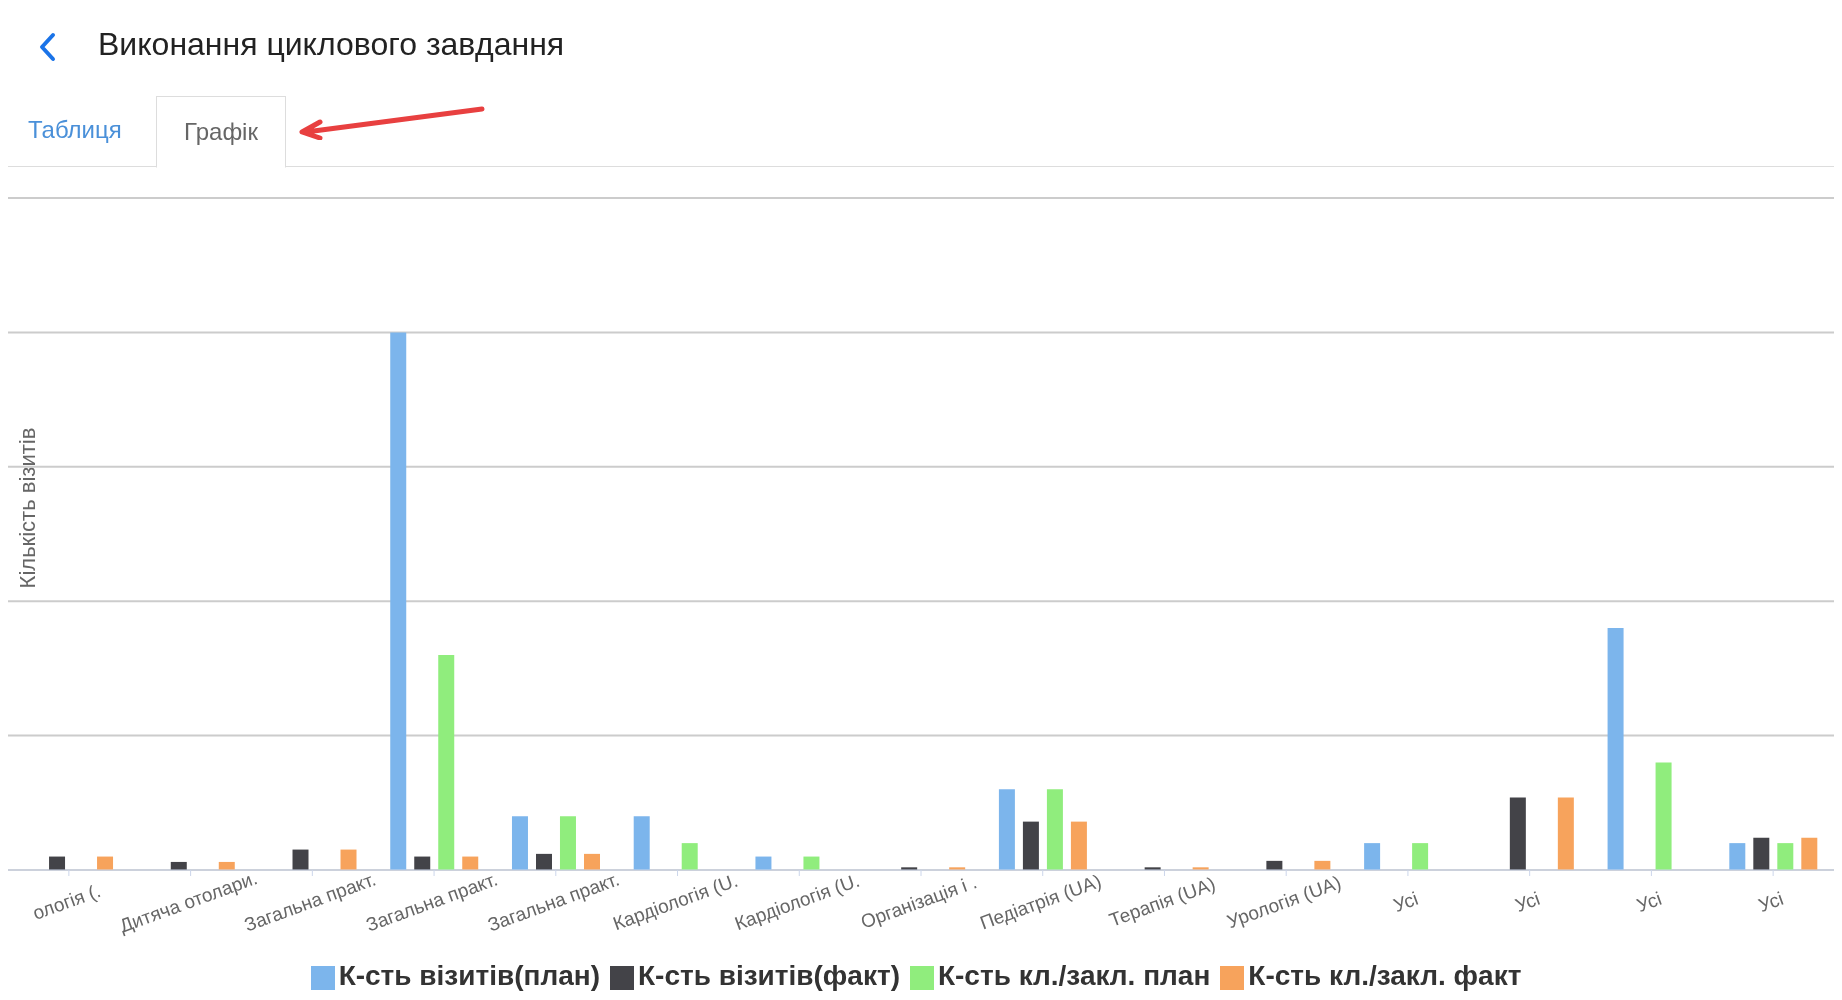 Image resolution: width=1842 pixels, height=1000 pixels. What do you see at coordinates (67, 902) in the screenshot?
I see `x-tick-label: ологія (.` at bounding box center [67, 902].